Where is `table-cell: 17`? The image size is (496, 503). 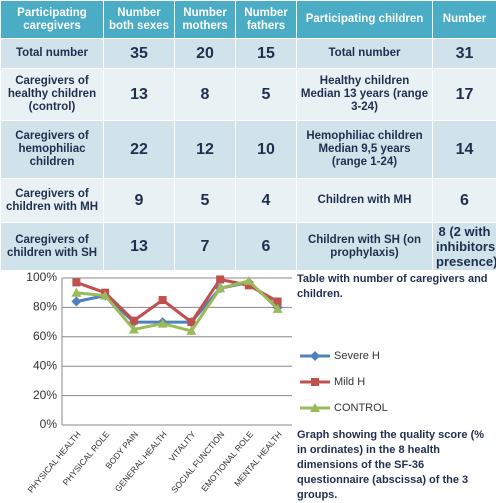 table-cell: 17 is located at coordinates (464, 95).